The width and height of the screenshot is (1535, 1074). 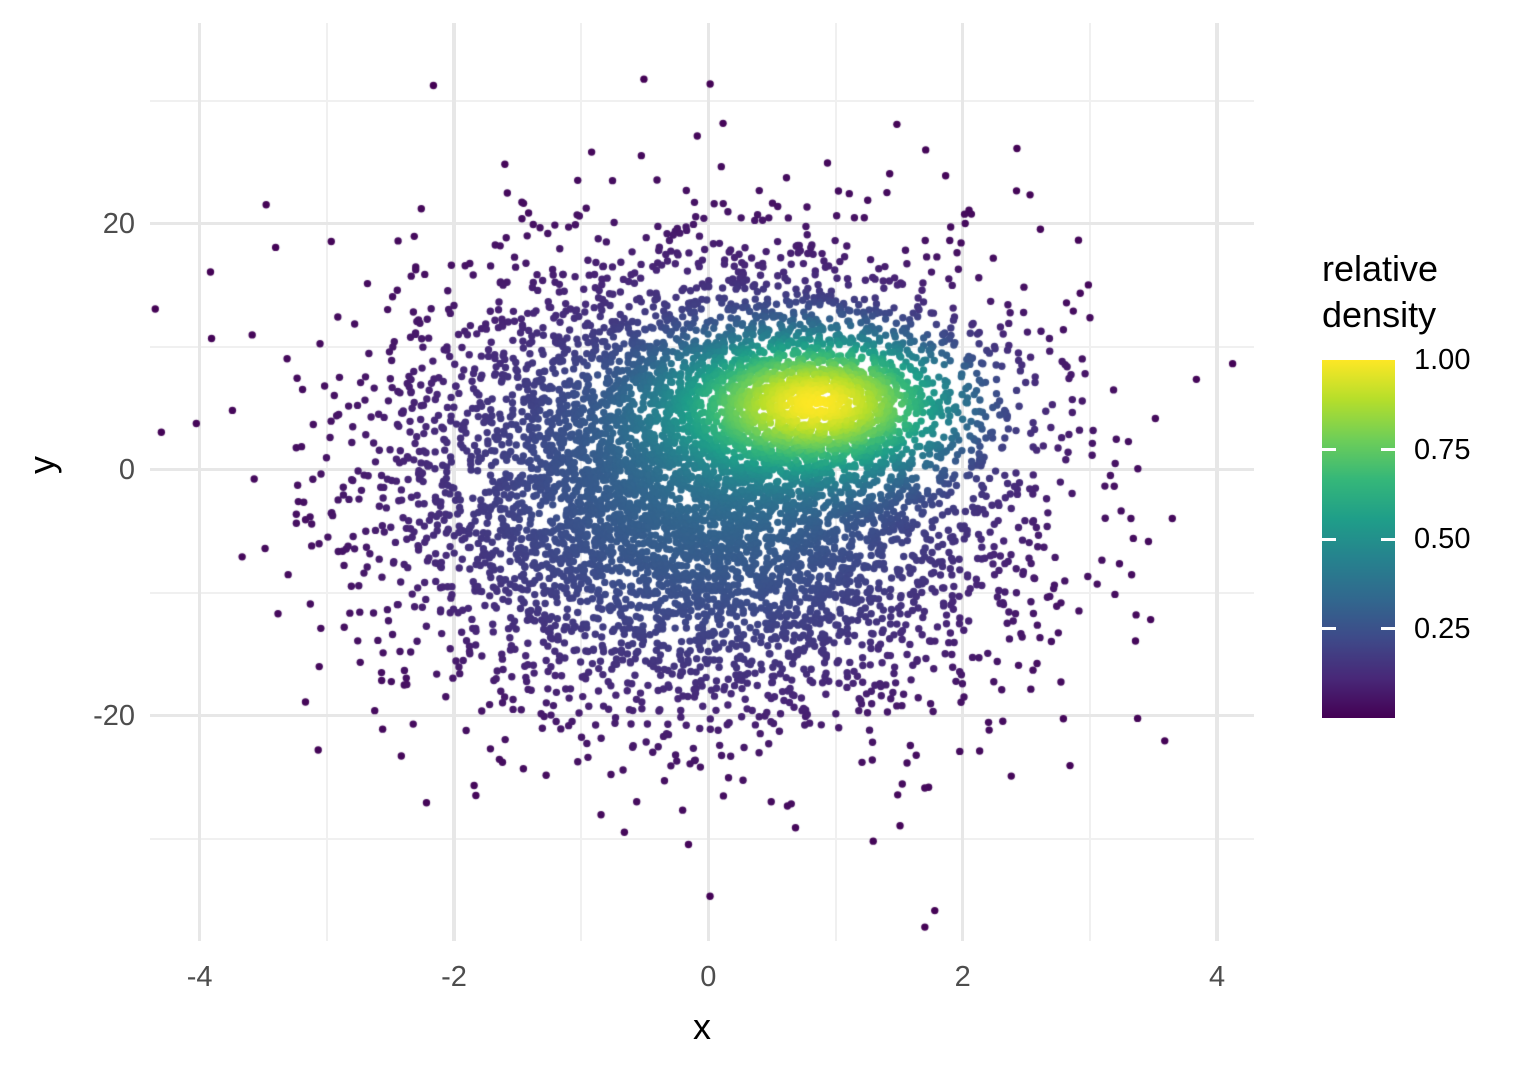 What do you see at coordinates (199, 977) in the screenshot?
I see `x-tick-label: -4` at bounding box center [199, 977].